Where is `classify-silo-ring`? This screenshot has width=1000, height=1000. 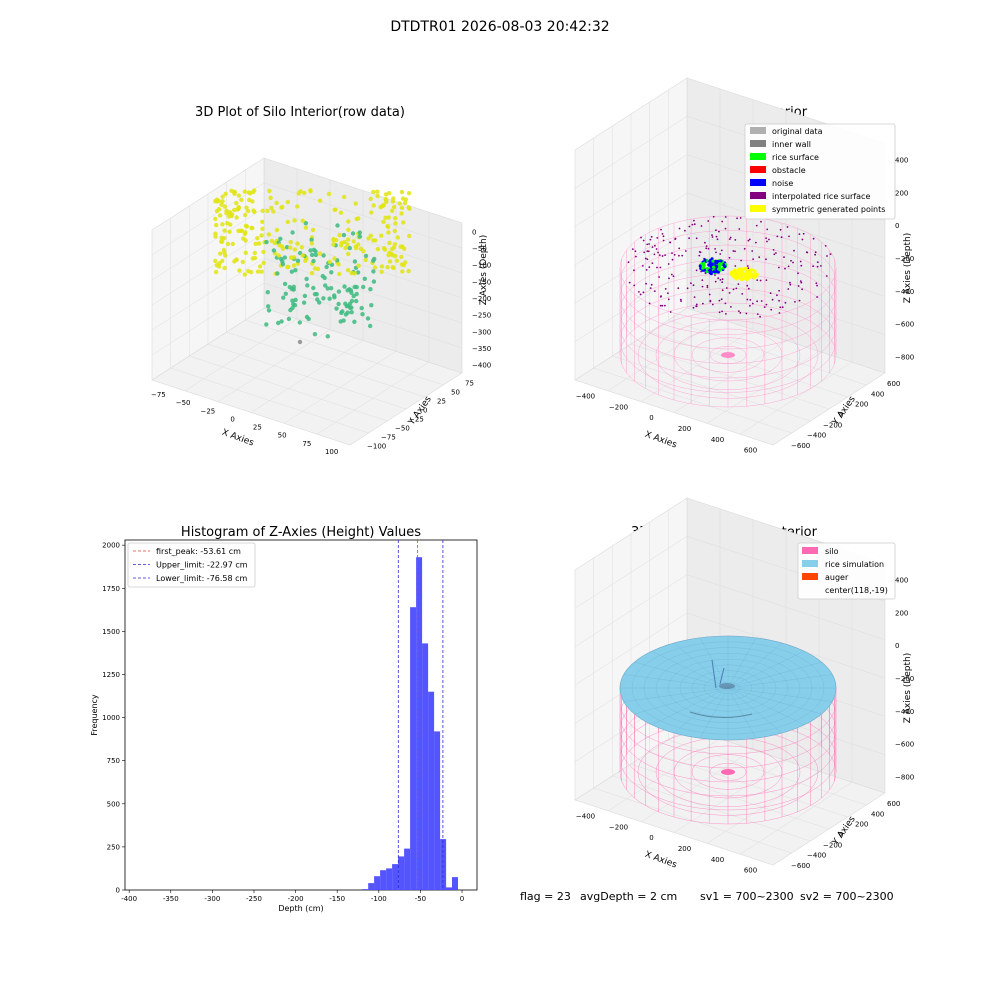 classify-silo-ring is located at coordinates (728, 297).